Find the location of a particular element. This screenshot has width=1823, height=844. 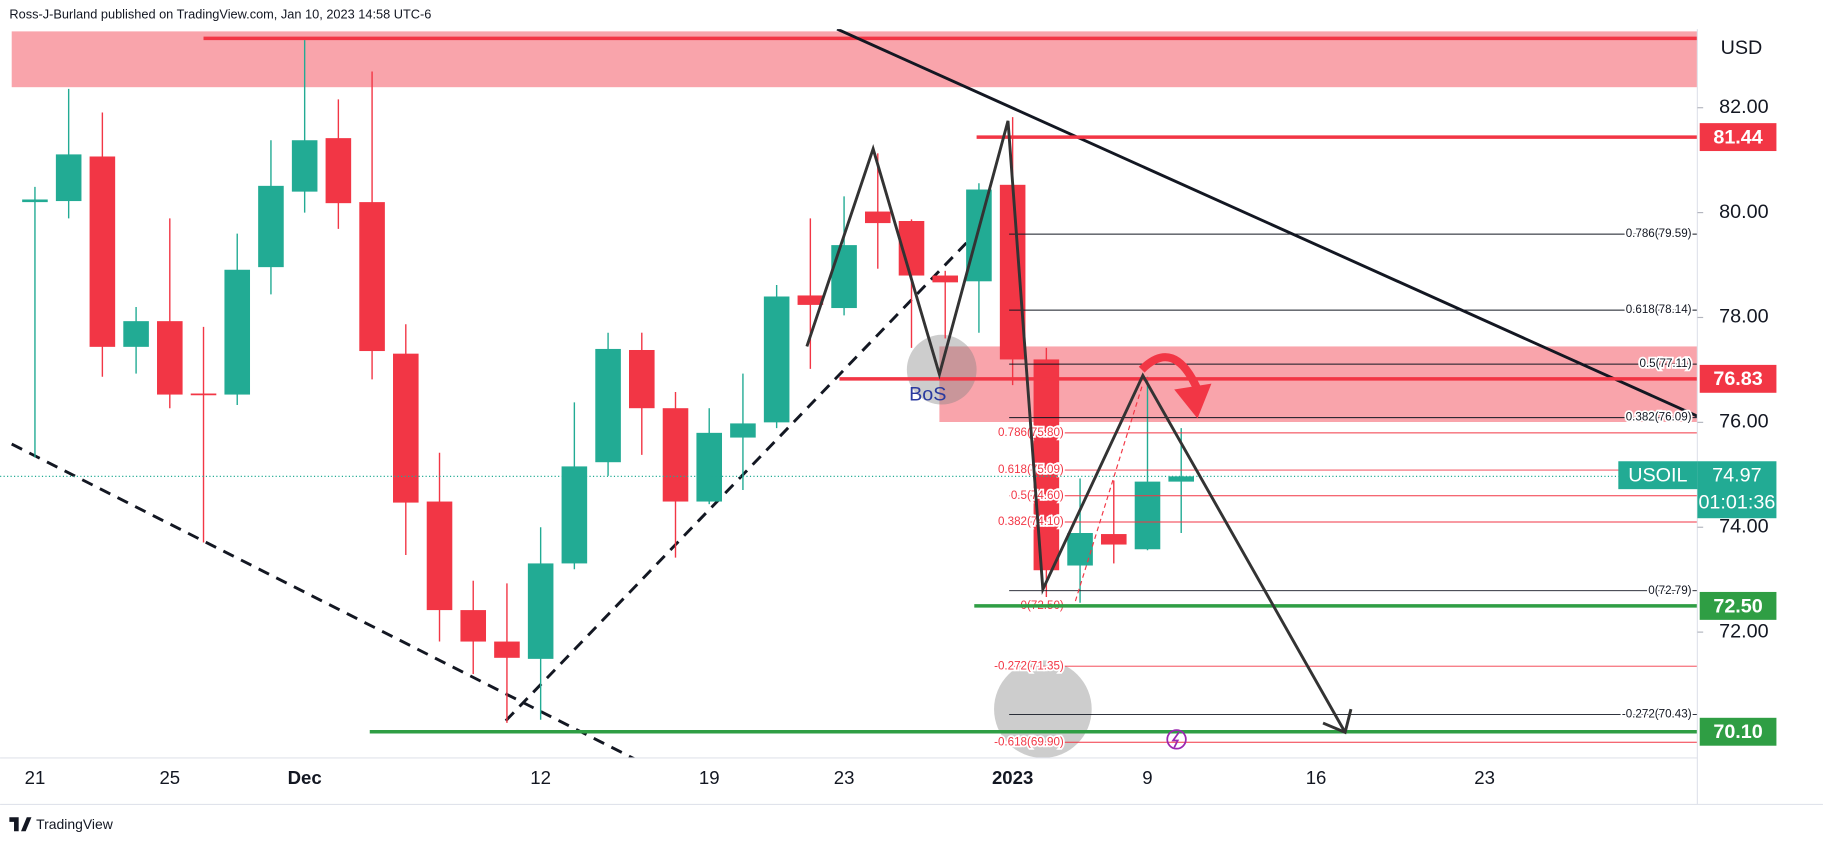

curved-arrow is located at coordinates (1170, 372).